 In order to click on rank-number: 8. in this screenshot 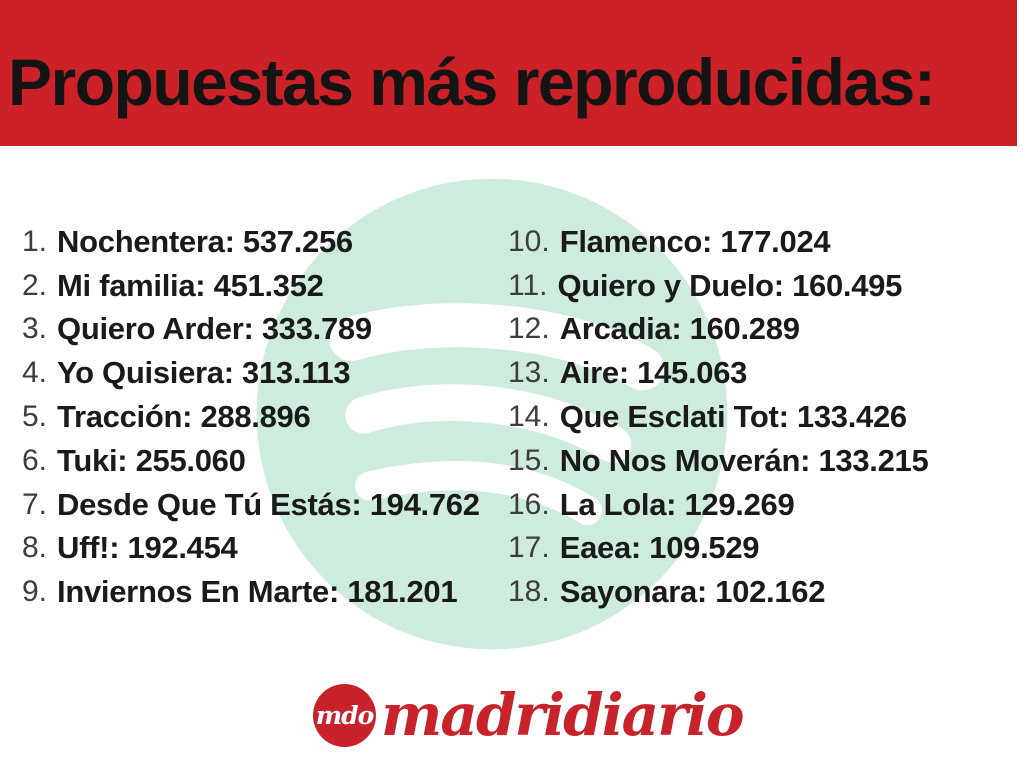, I will do `click(35, 548)`.